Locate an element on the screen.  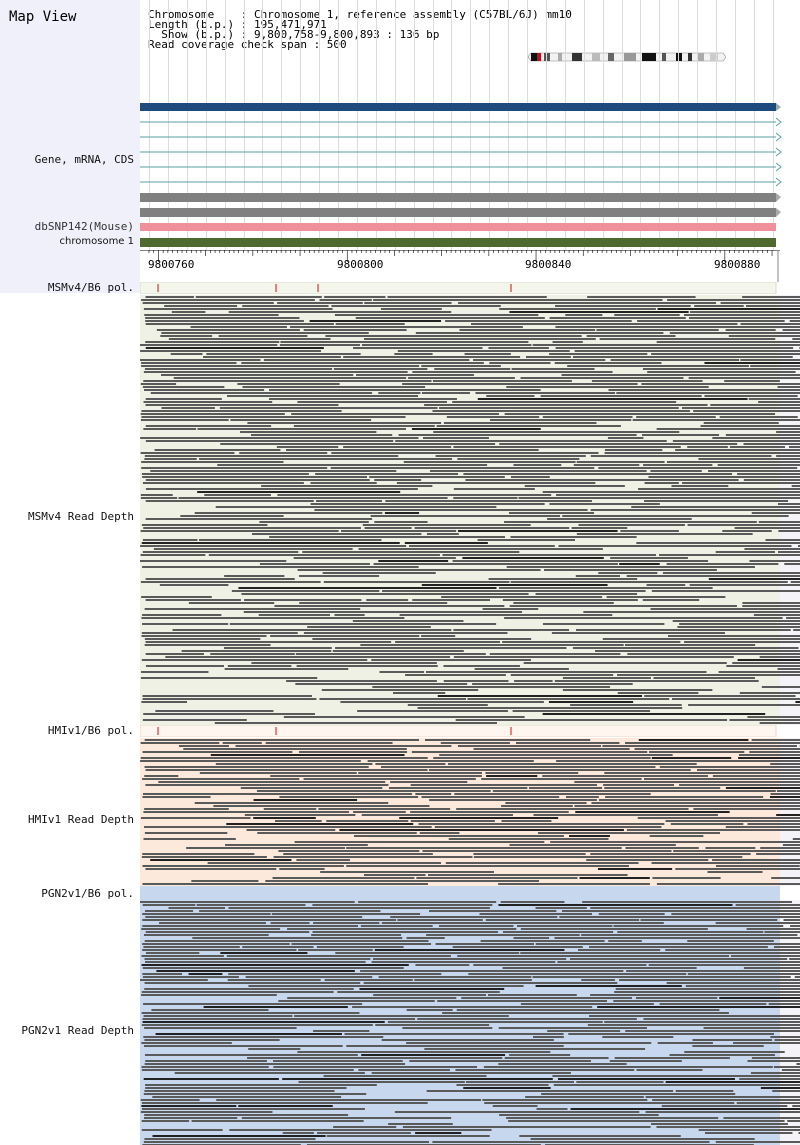
dbsnp-bar is located at coordinates (458, 227).